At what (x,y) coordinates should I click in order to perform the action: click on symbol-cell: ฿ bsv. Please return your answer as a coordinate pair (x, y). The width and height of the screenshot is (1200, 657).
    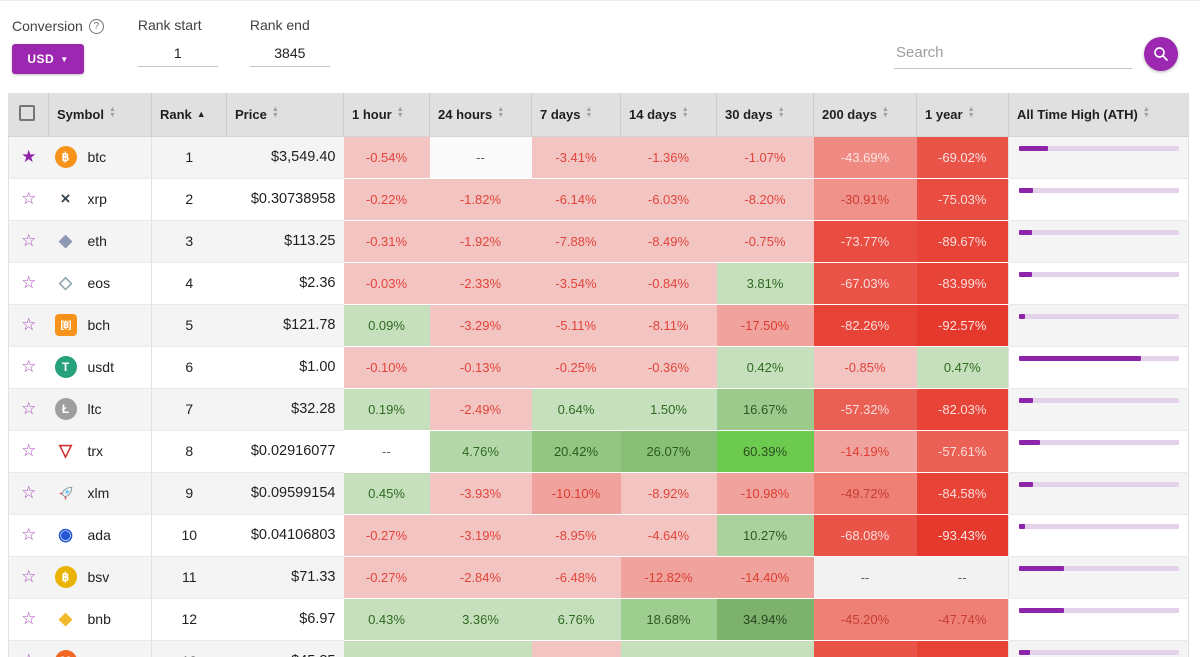
    Looking at the image, I should click on (100, 577).